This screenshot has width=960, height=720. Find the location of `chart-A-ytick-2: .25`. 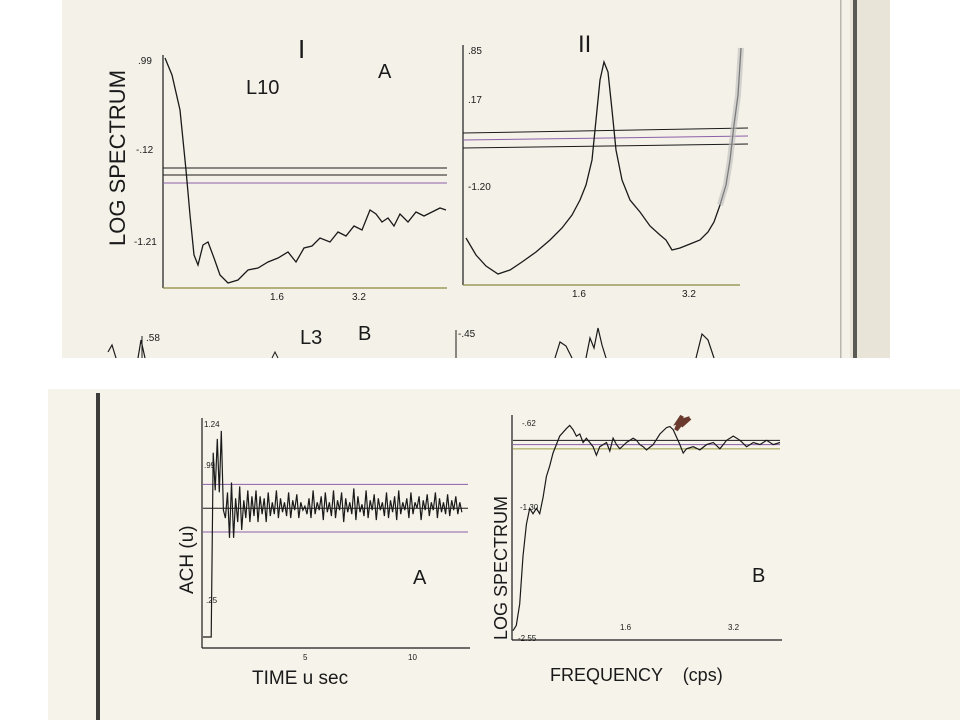

chart-A-ytick-2: .25 is located at coordinates (212, 600).